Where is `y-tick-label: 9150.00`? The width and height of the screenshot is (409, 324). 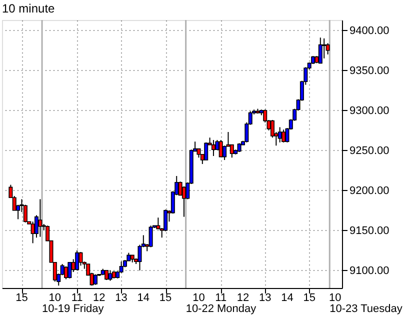
y-tick-label: 9150.00 is located at coordinates (370, 230).